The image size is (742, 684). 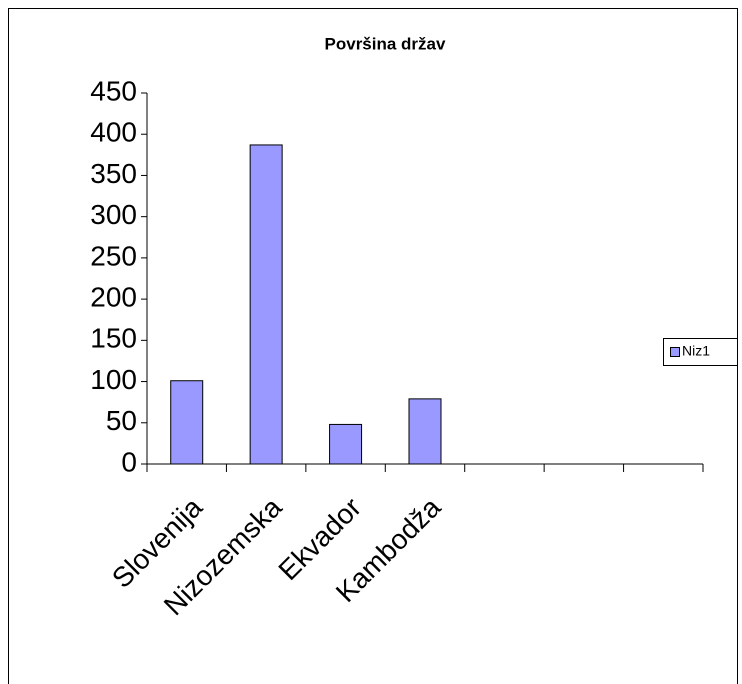 I want to click on y-tick-label: 400, so click(x=113, y=132).